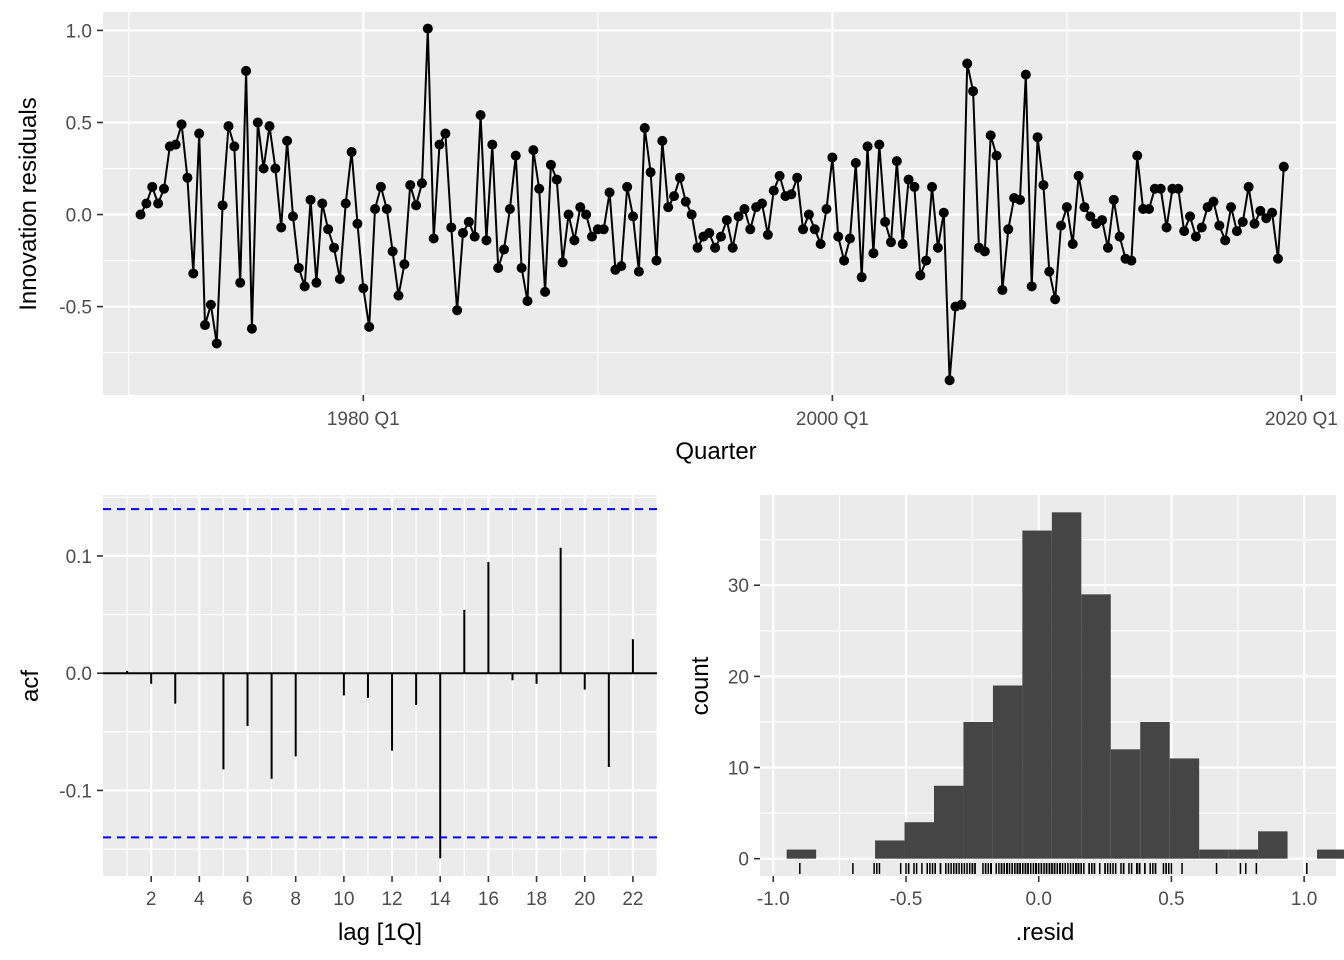 Image resolution: width=1344 pixels, height=960 pixels. Describe the element at coordinates (738, 677) in the screenshot. I see `histogram-y-tick-label: 20` at that location.